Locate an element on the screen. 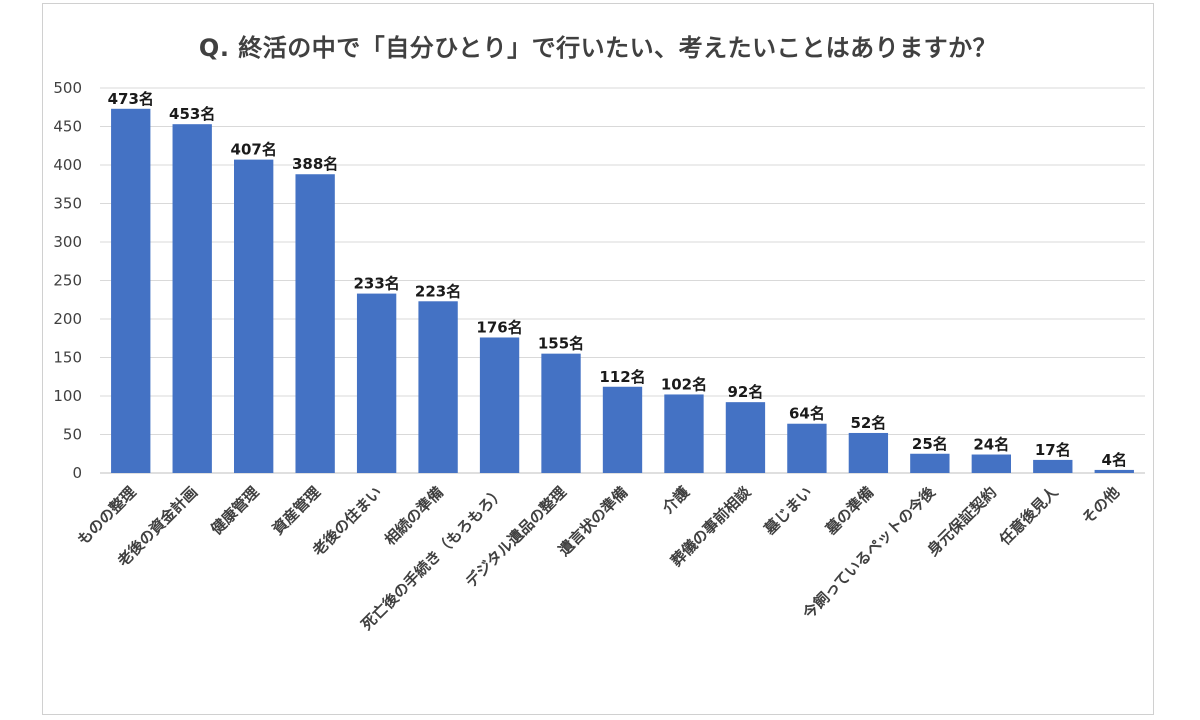  y-tick-label: 400 is located at coordinates (67, 165).